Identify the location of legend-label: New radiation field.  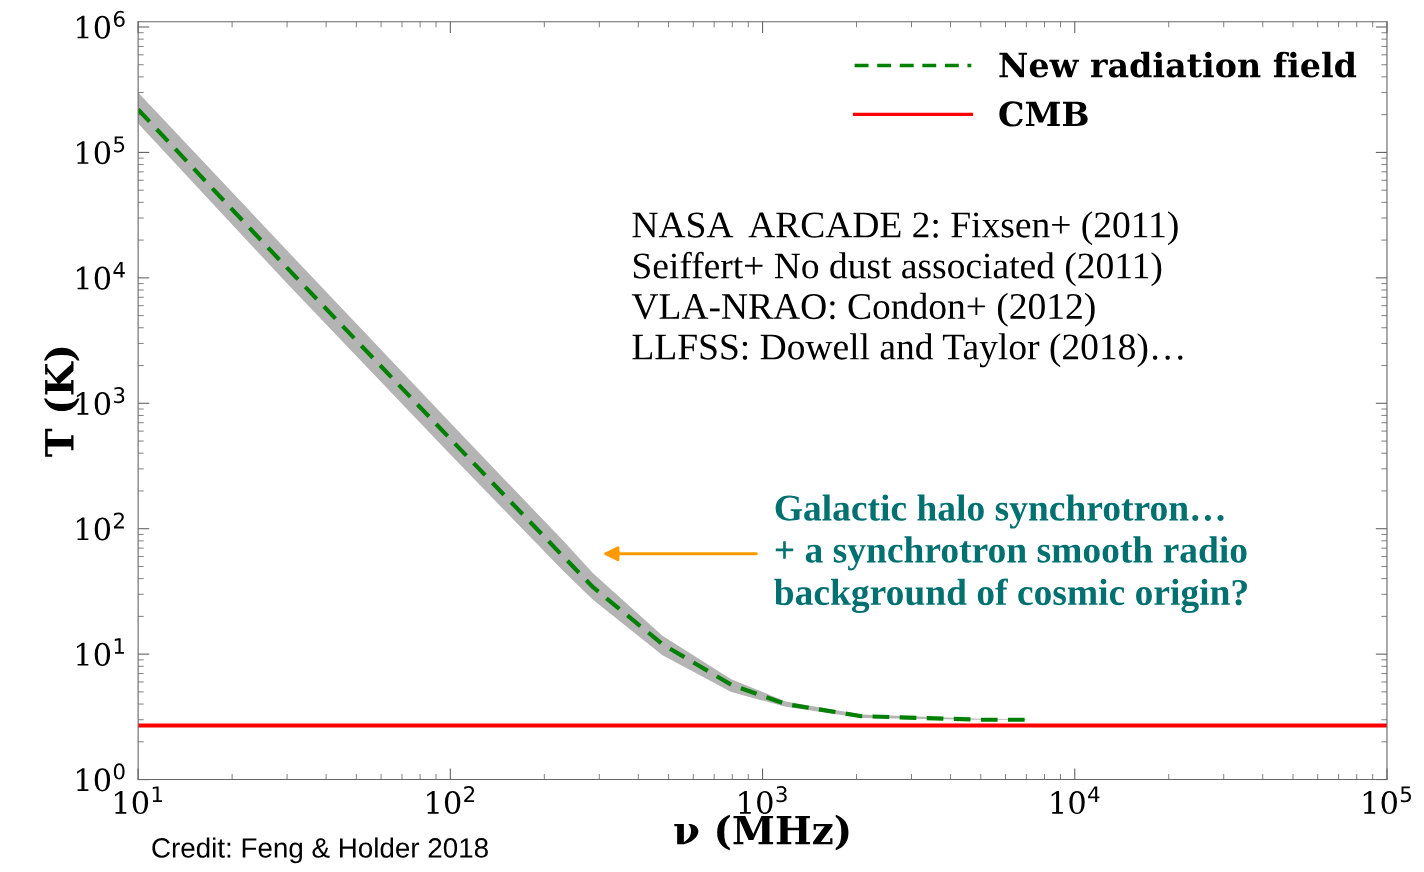
(1178, 64).